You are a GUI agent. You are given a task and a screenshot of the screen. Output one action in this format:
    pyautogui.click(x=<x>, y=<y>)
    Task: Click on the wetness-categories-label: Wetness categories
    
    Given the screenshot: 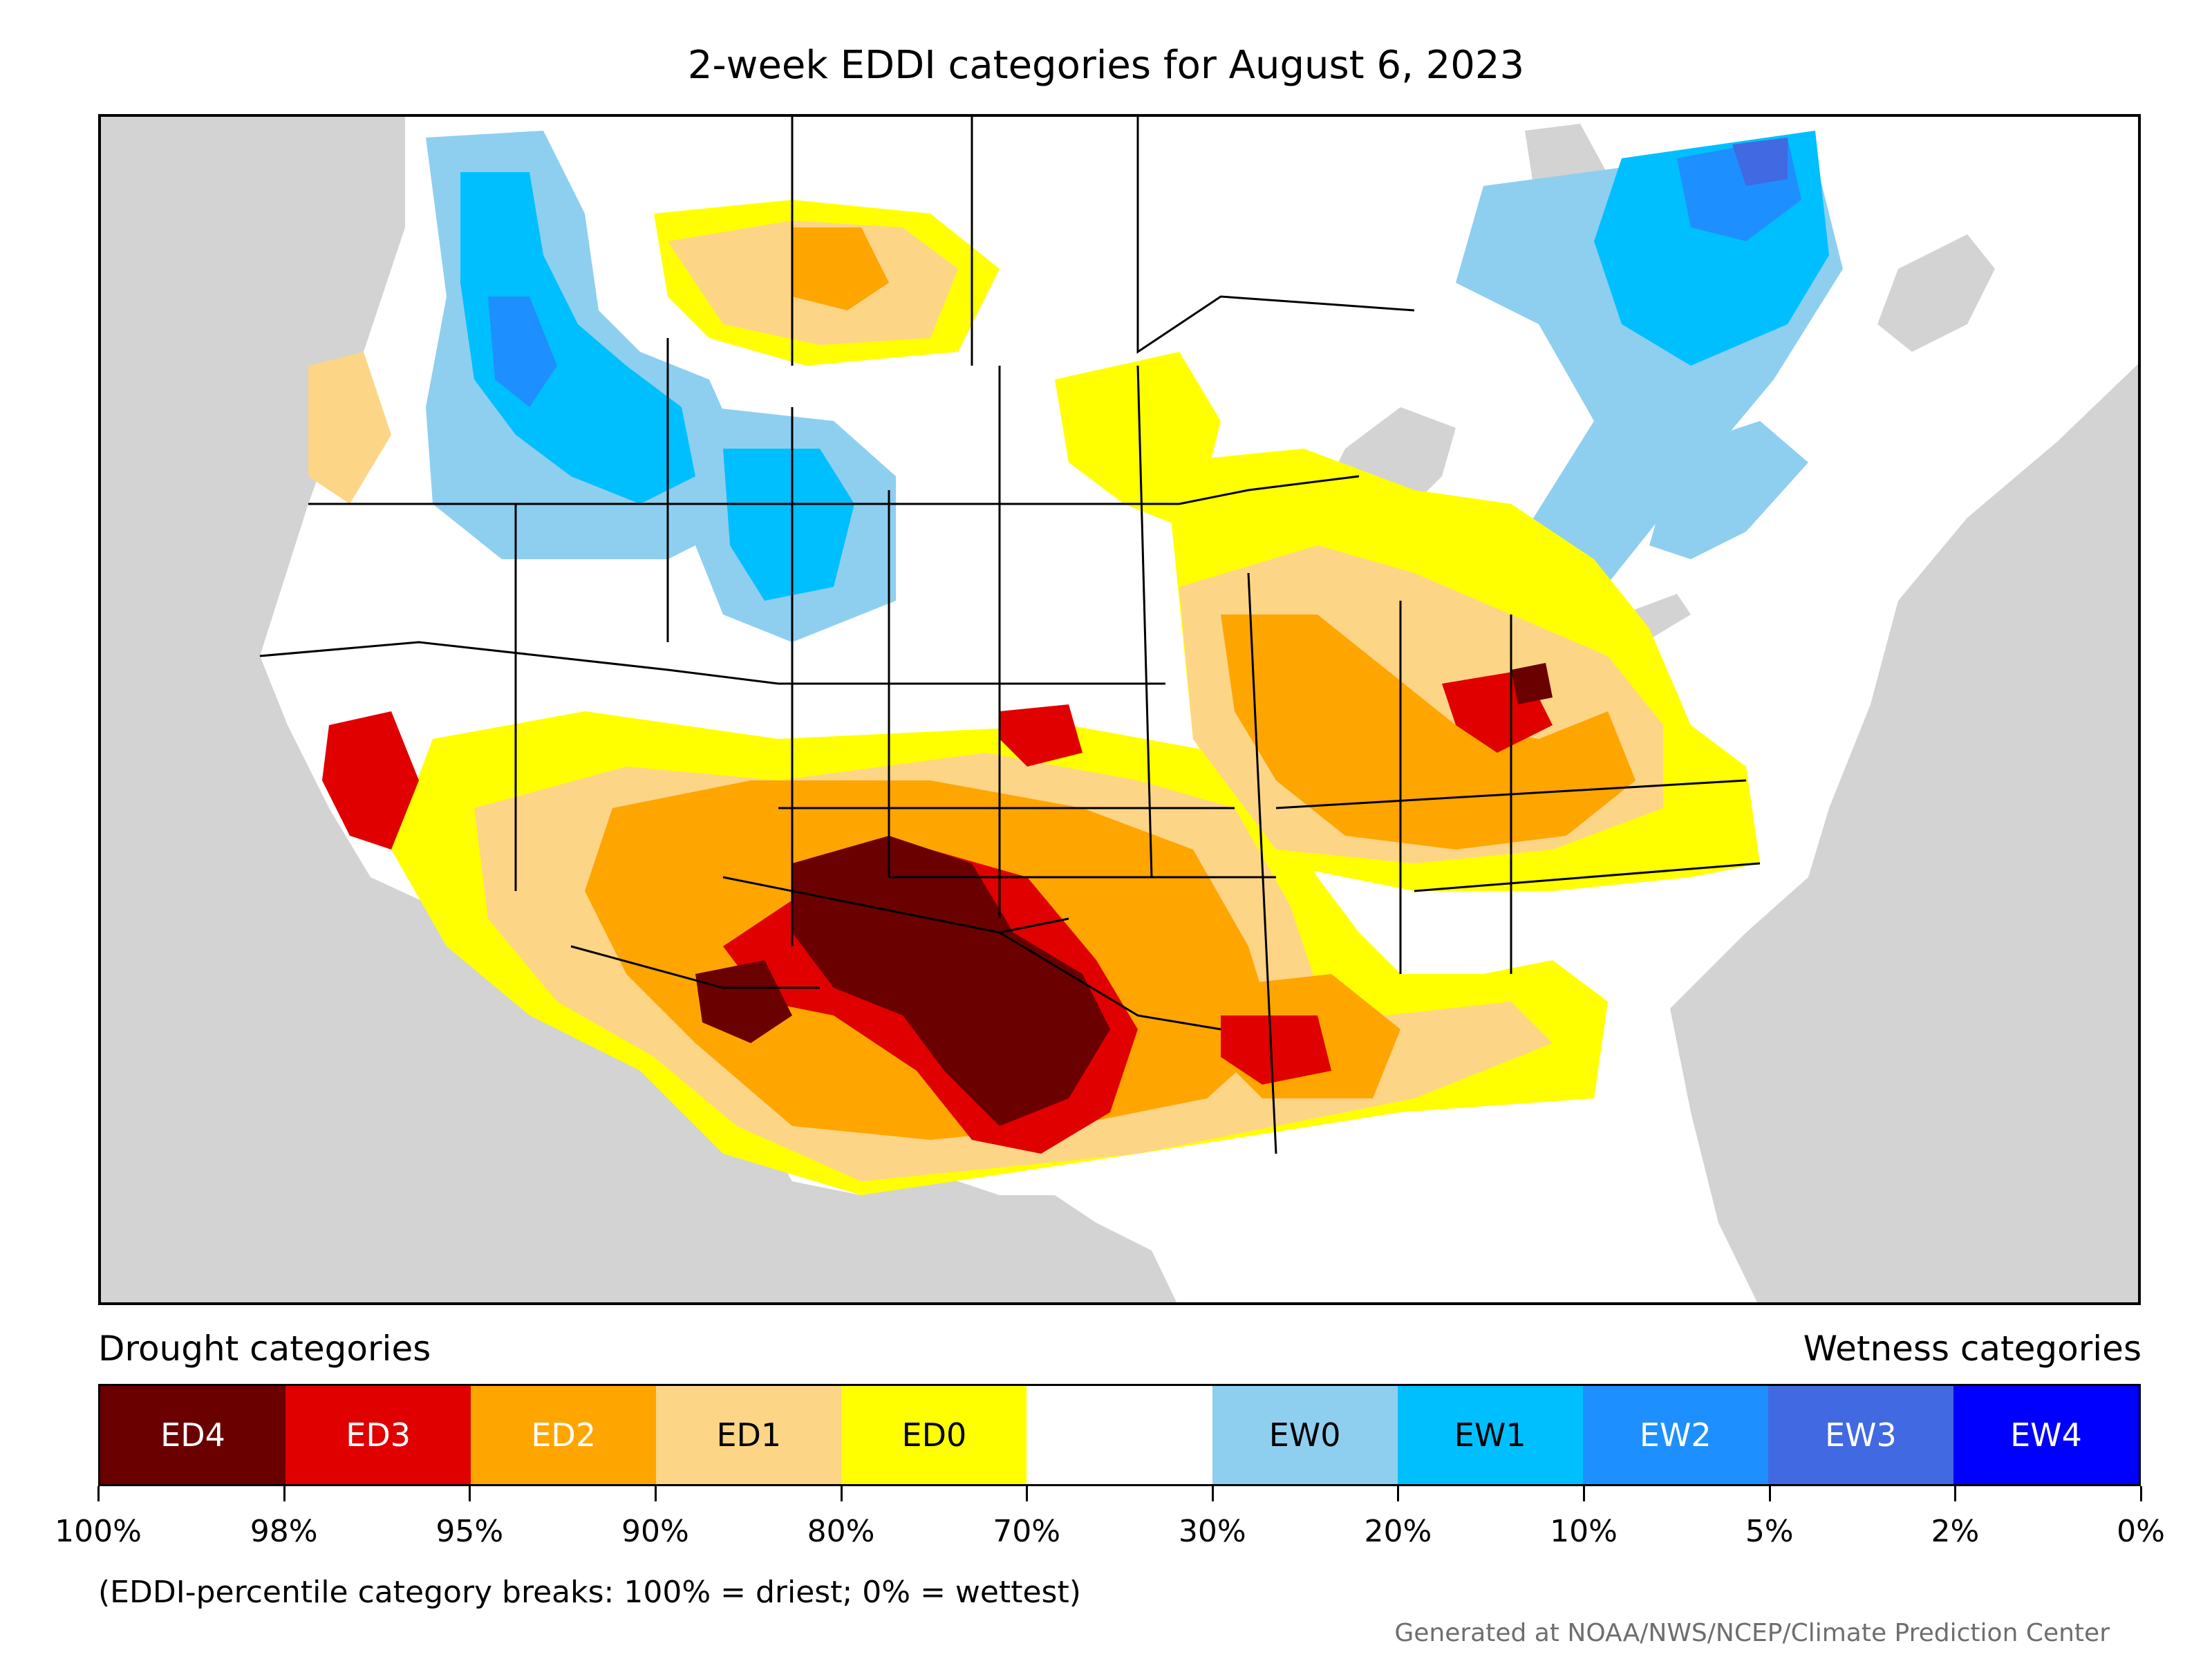 What is the action you would take?
    pyautogui.click(x=1972, y=1349)
    